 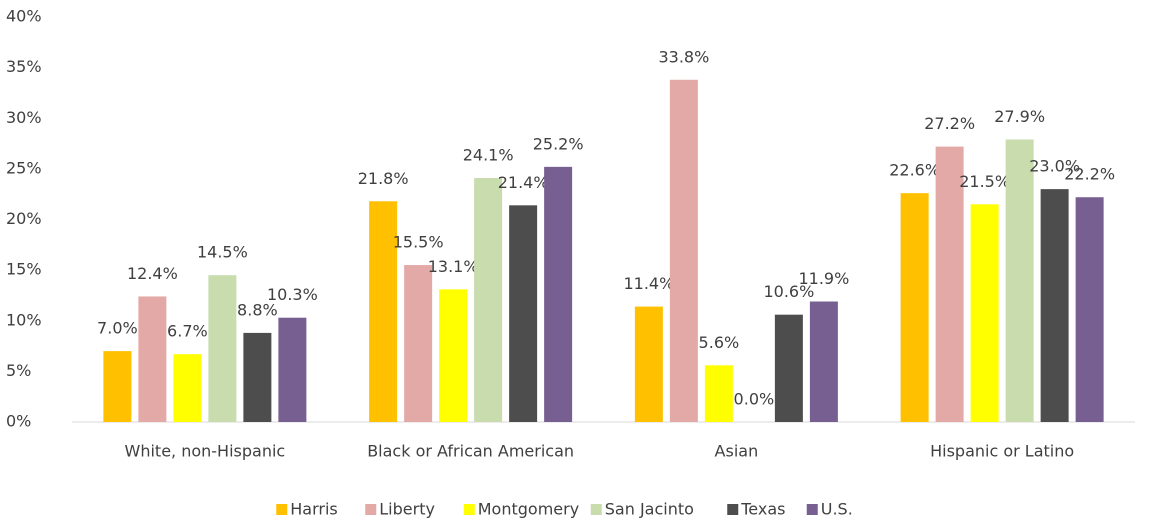 What do you see at coordinates (205, 451) in the screenshot?
I see `x-tick-label: White, non-Hispanic` at bounding box center [205, 451].